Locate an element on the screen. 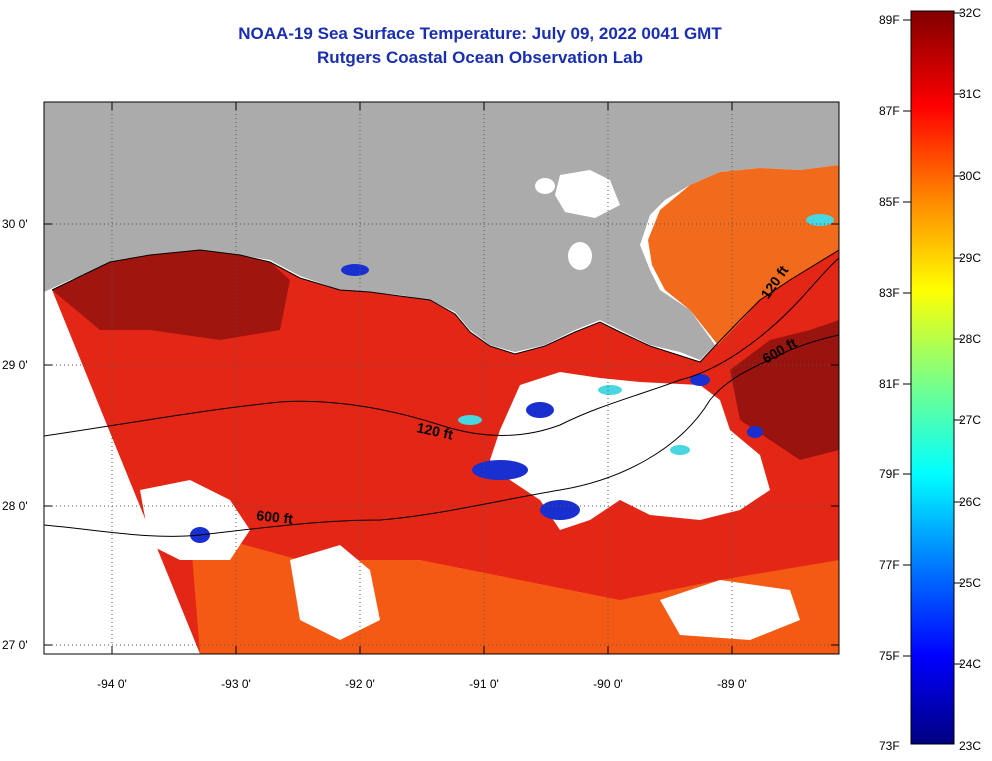 The width and height of the screenshot is (992, 761). colorbar-c-label: 24C is located at coordinates (970, 664).